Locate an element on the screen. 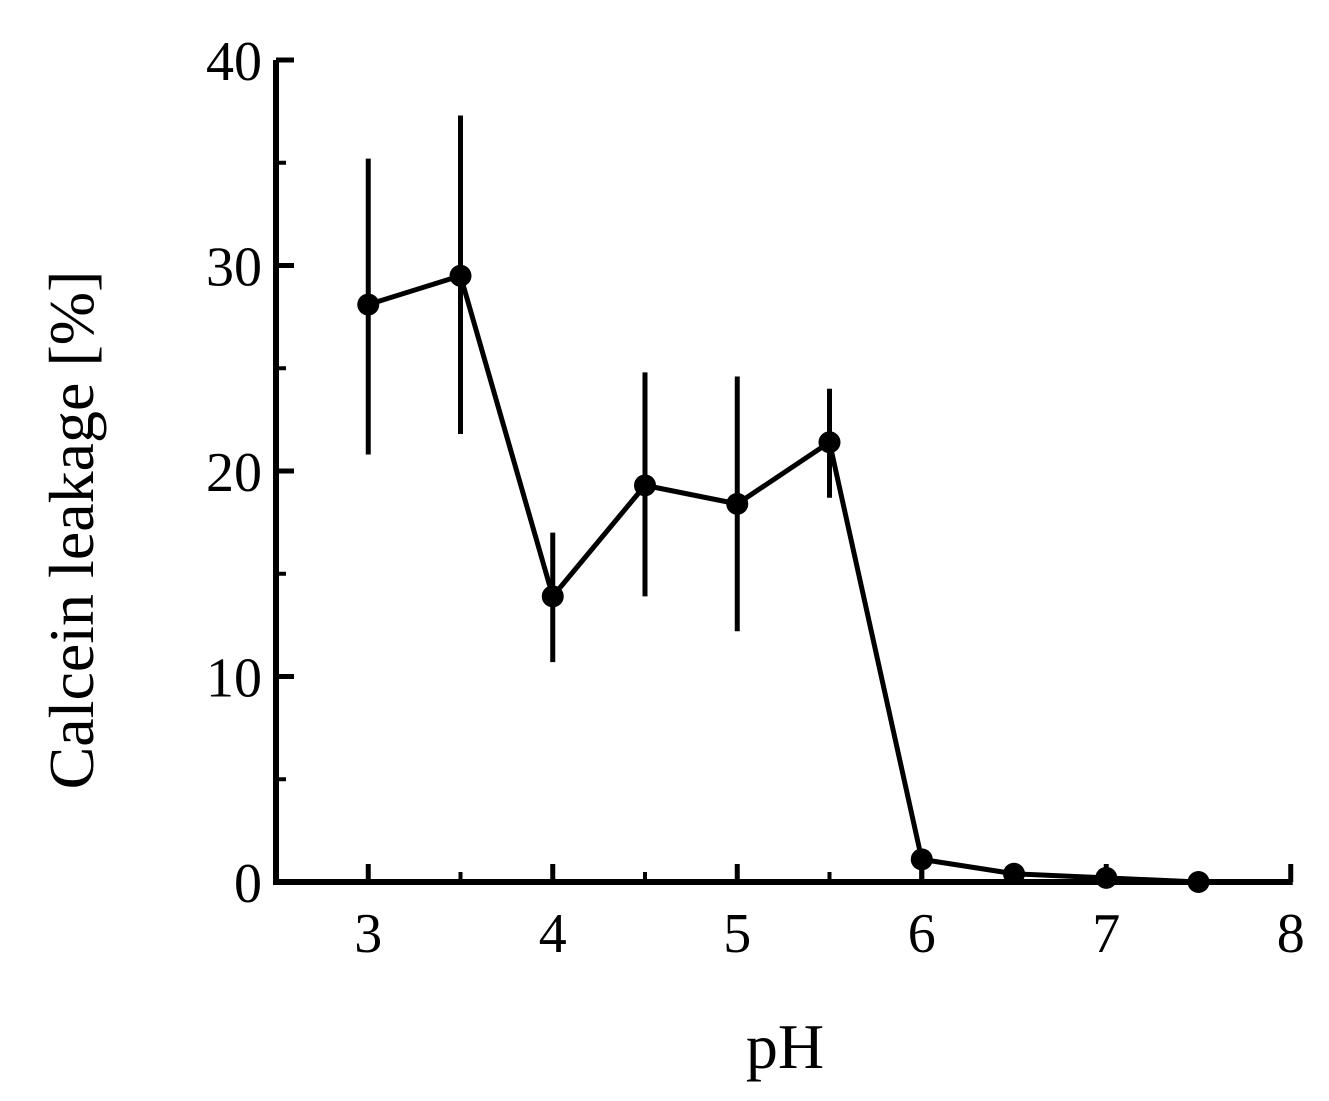 This screenshot has width=1329, height=1101. x-tick-label: 6 is located at coordinates (922, 934).